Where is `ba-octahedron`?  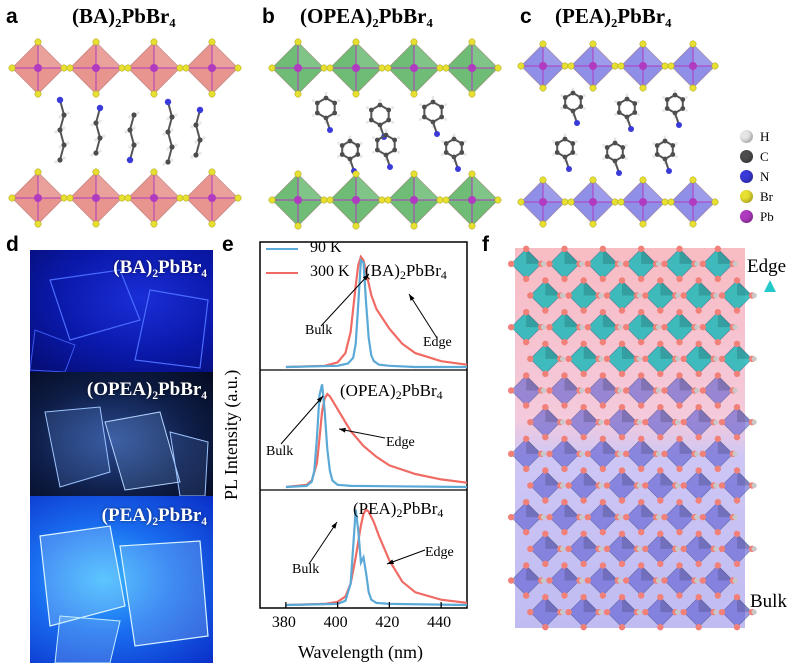
ba-octahedron is located at coordinates (154, 68).